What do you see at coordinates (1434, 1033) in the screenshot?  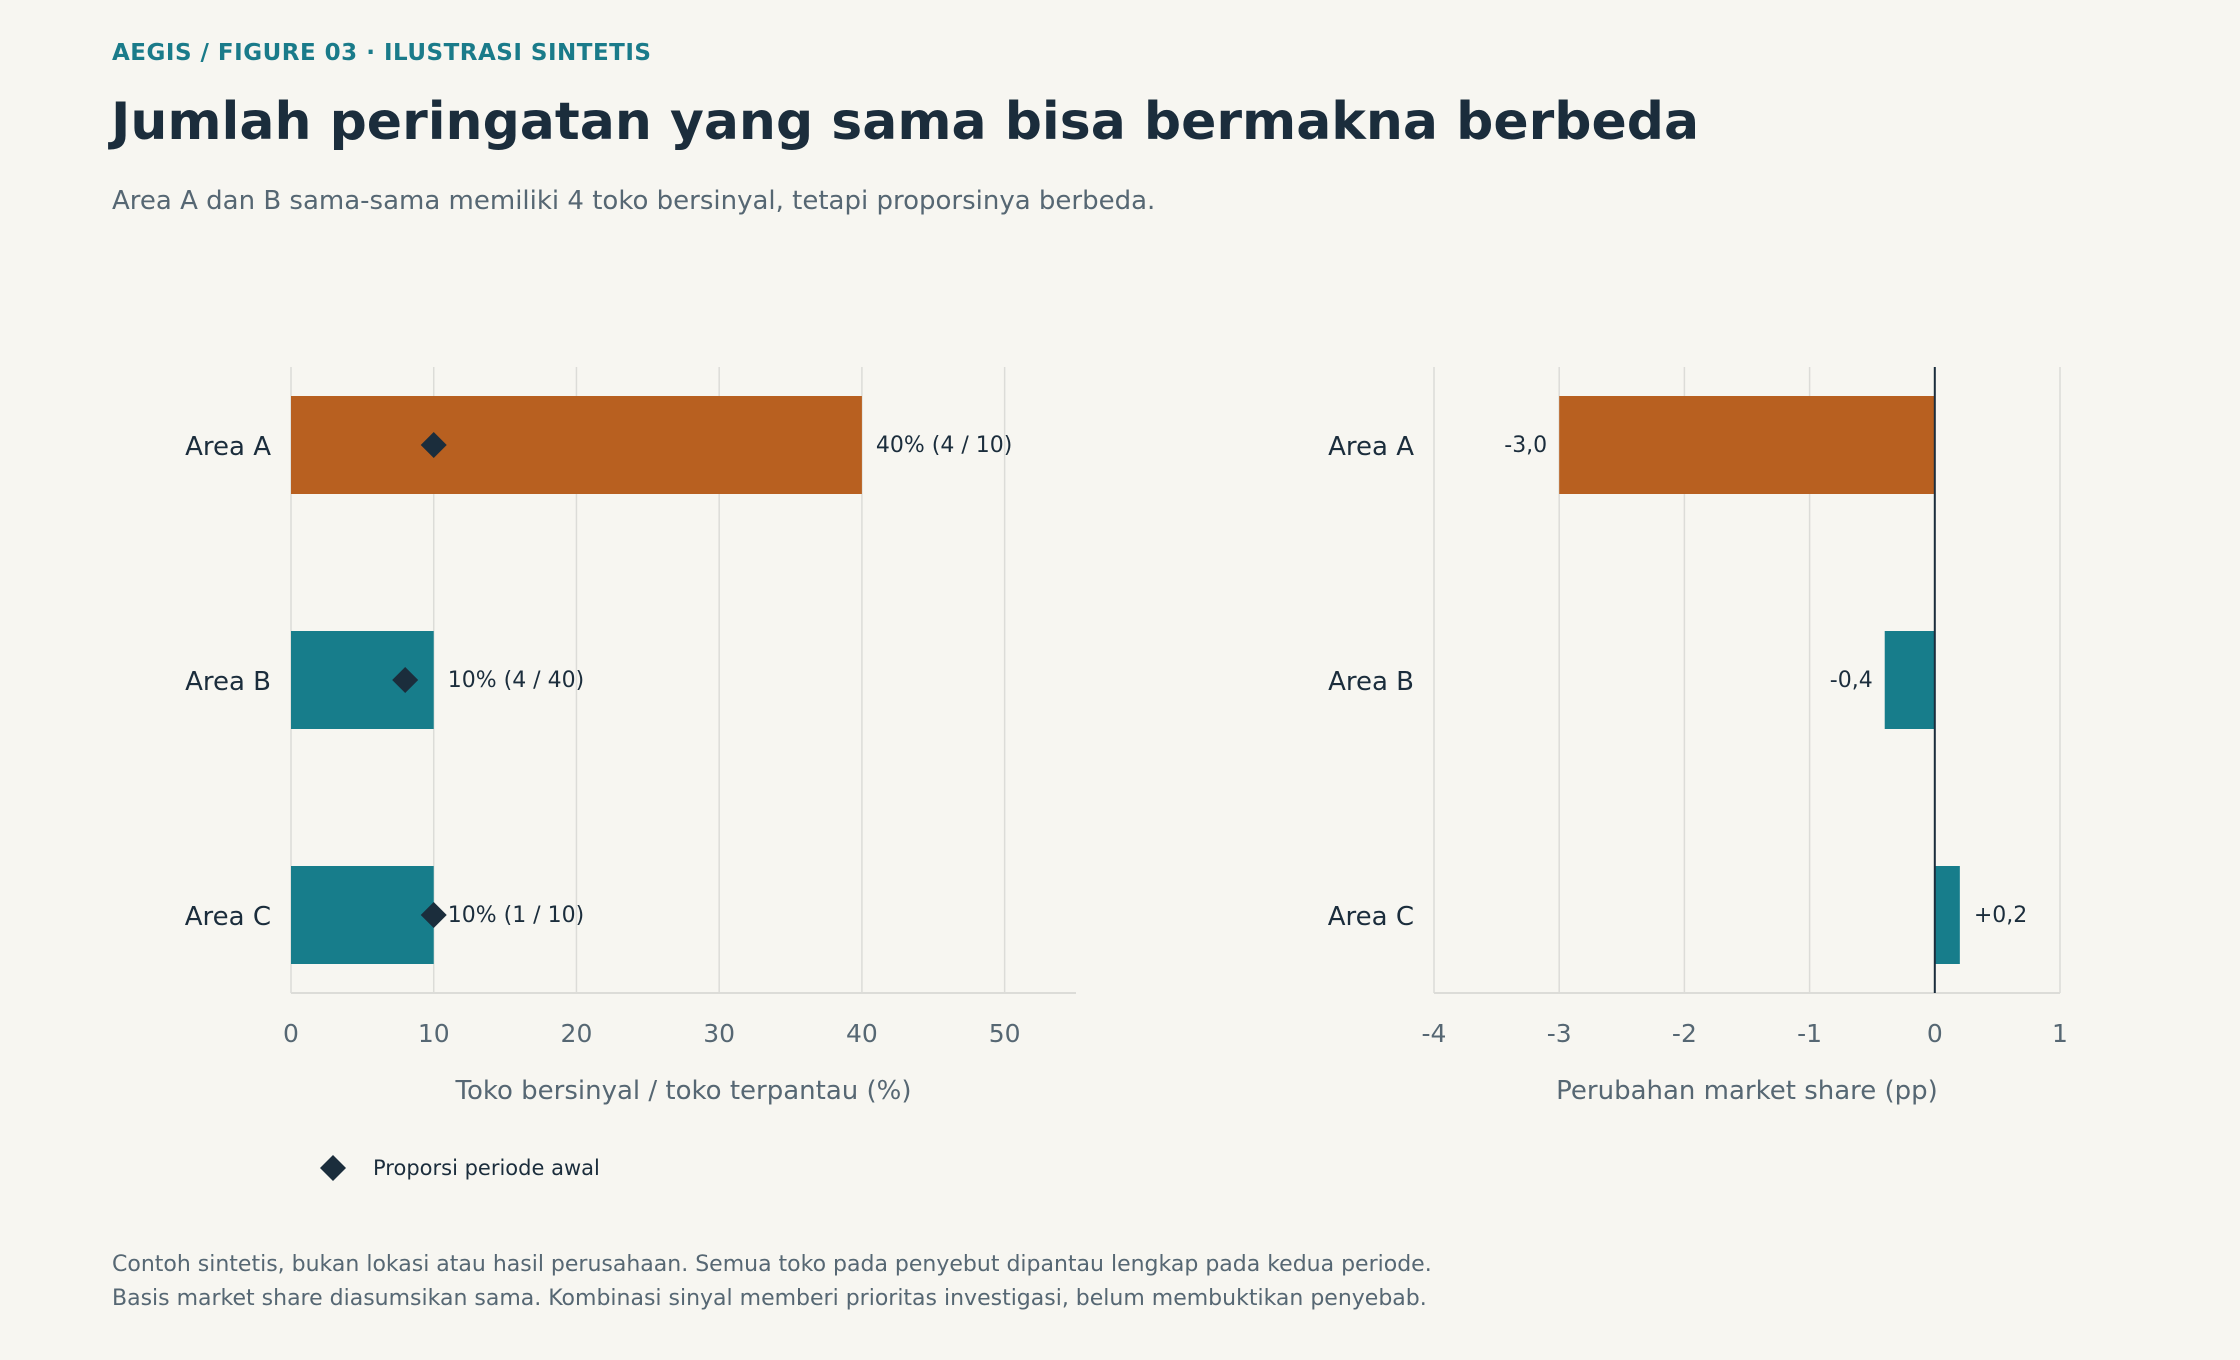 I see `x-tick-label: -4` at bounding box center [1434, 1033].